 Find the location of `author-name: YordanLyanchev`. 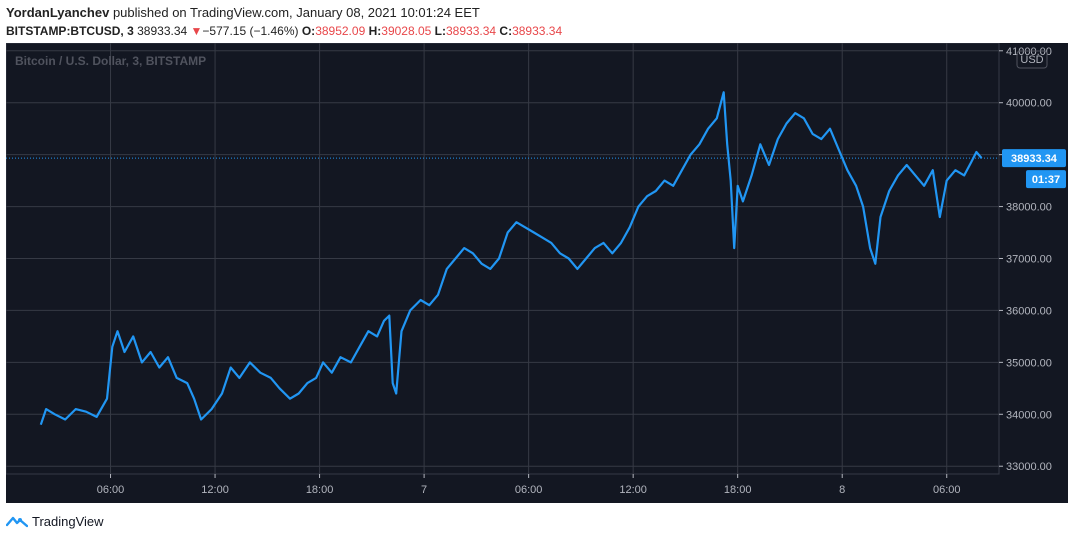

author-name: YordanLyanchev is located at coordinates (58, 12).